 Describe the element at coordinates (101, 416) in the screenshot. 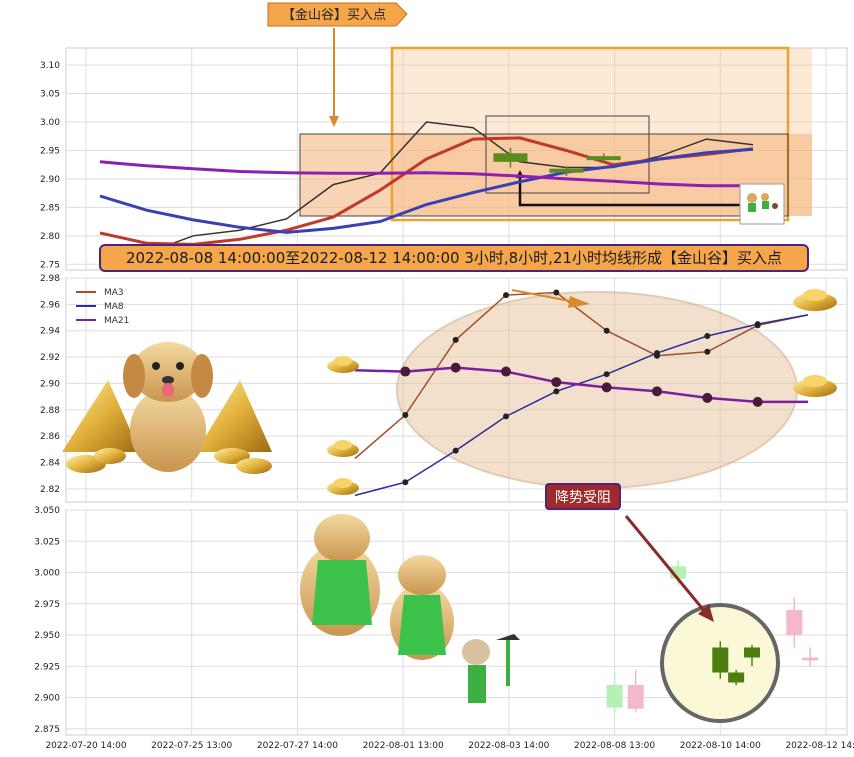

I see `gold-pyramid-left` at that location.